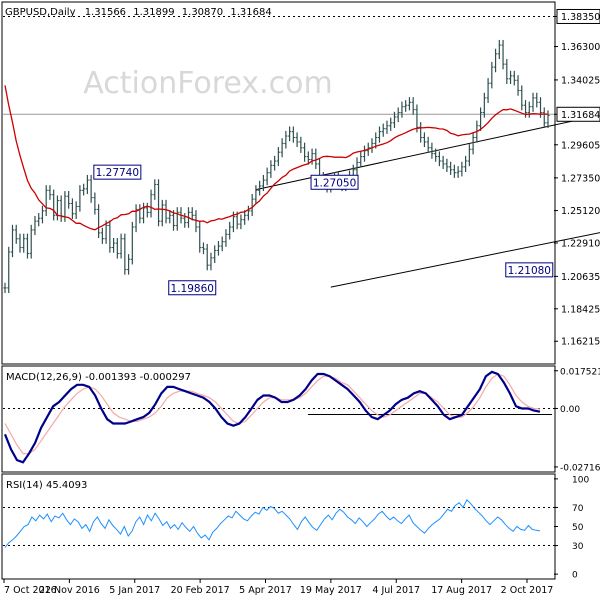  I want to click on macd-tick-label: -0.027169, so click(580, 468).